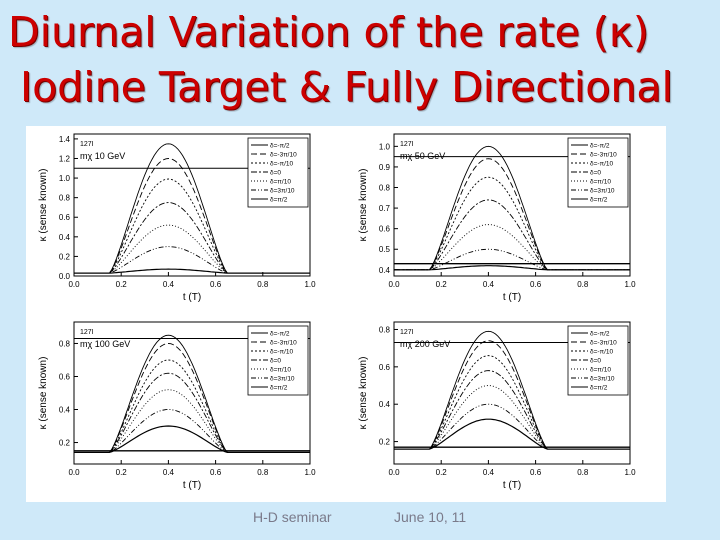  I want to click on slide-title-line2: Iodine Target & Fully Directional, so click(346, 87).